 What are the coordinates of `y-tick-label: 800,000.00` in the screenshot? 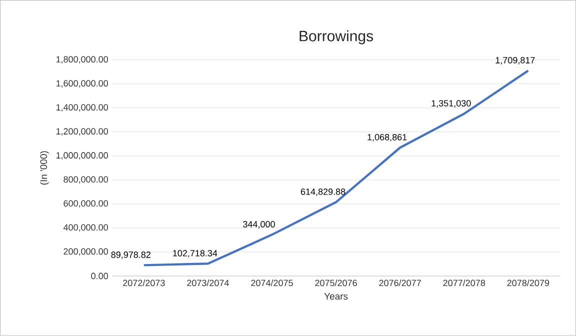 It's located at (86, 180).